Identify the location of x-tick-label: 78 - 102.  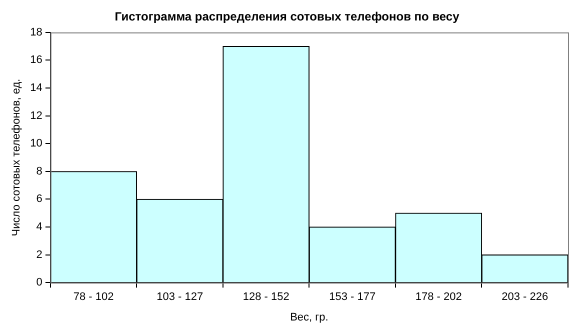
(93, 297).